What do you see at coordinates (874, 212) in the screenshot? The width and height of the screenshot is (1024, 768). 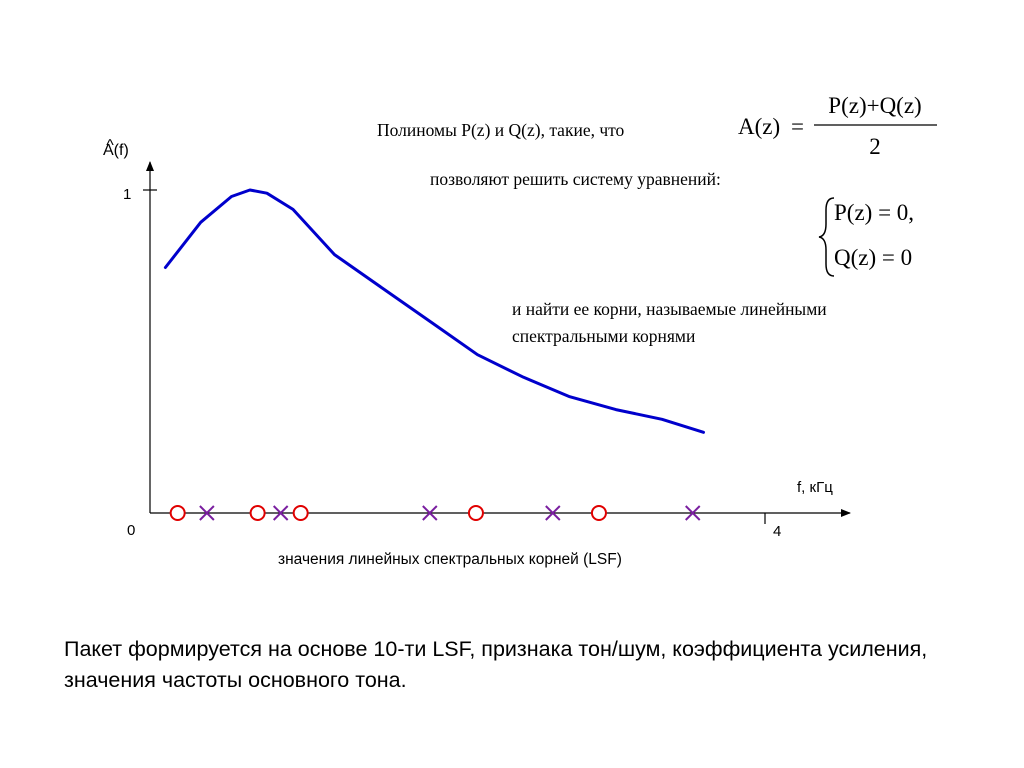 I see `formula-system-line1: P(z) = 0,` at bounding box center [874, 212].